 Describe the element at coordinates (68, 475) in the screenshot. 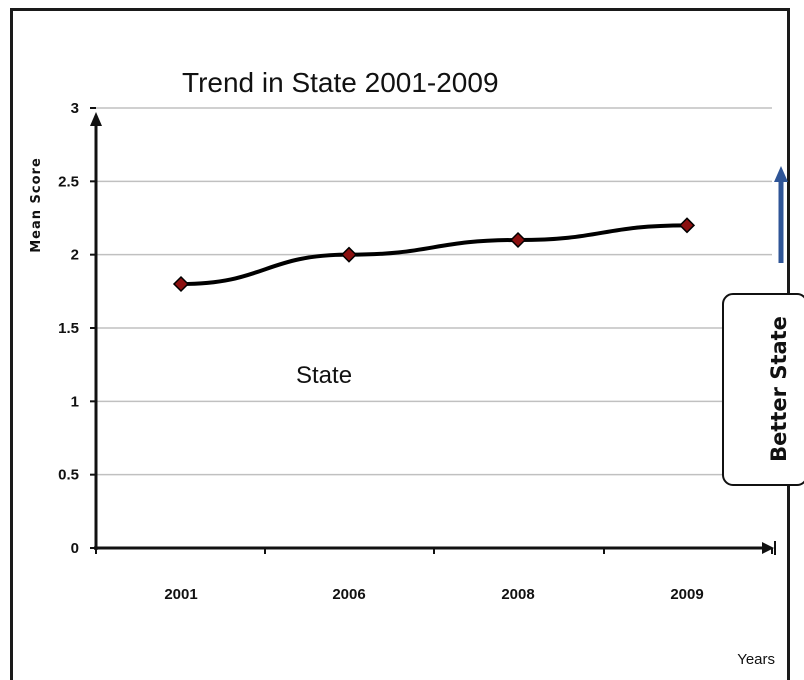

I see `y-tick-label-1: 0.5` at that location.